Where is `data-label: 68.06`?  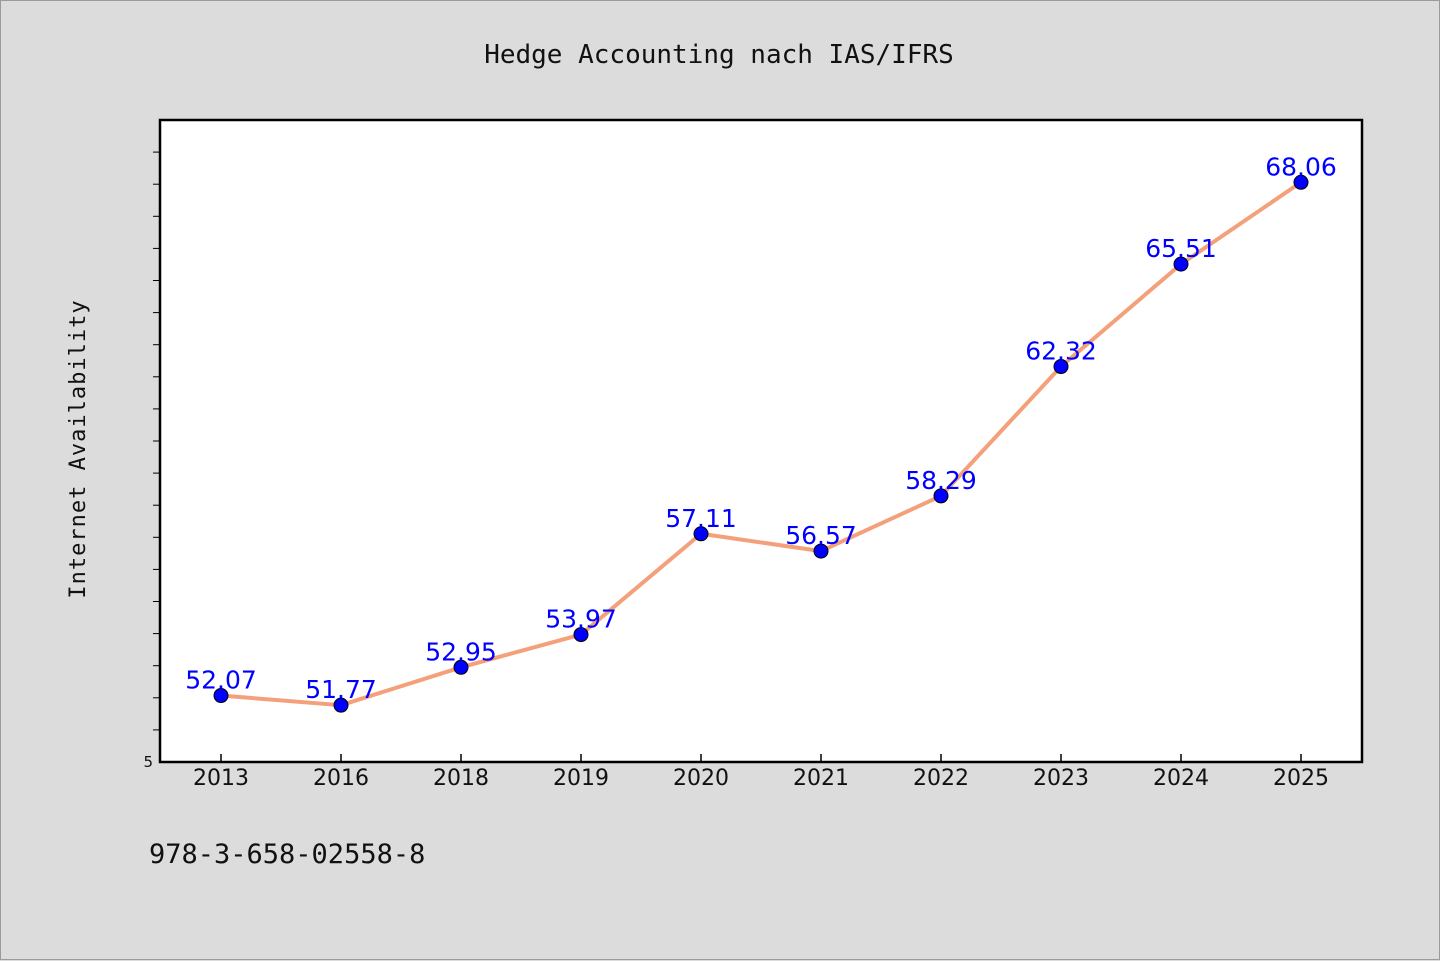 data-label: 68.06 is located at coordinates (1301, 166).